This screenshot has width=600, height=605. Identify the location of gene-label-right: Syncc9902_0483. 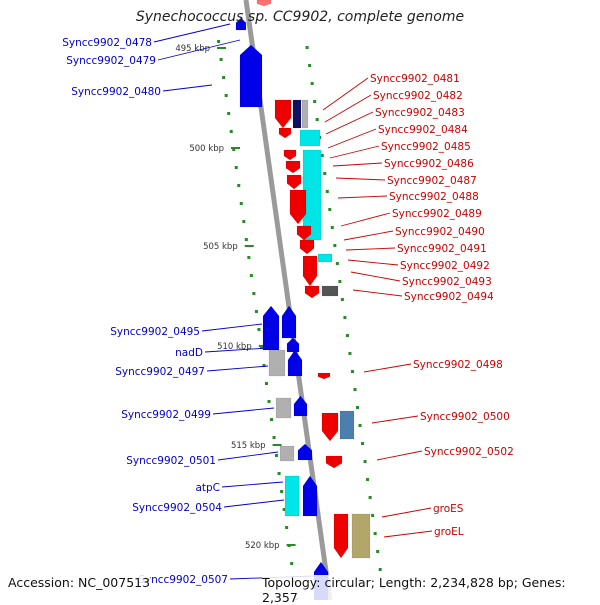
(420, 113).